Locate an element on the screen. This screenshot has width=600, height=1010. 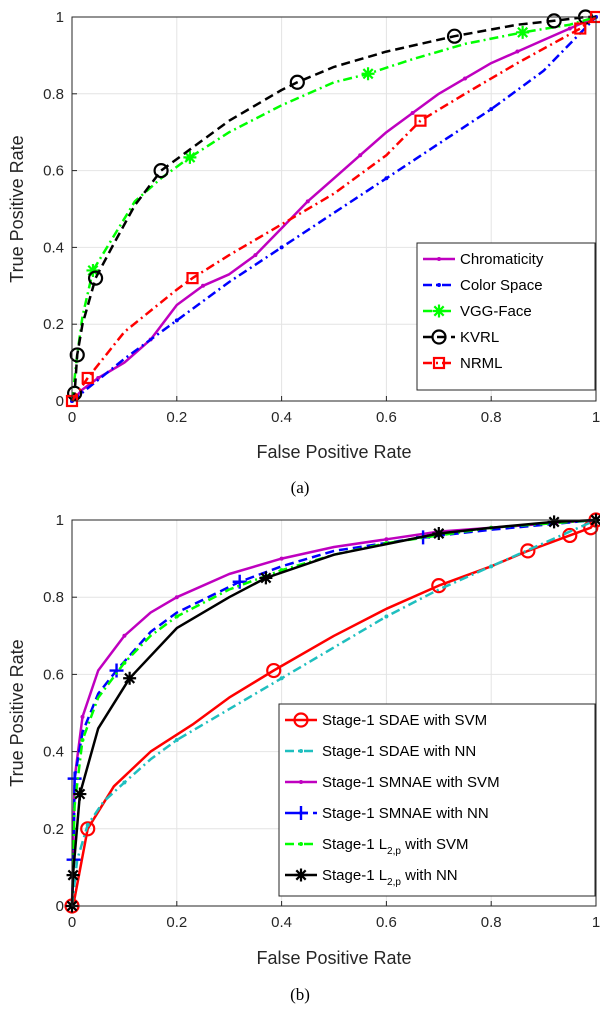
x-axis-label: False Positive Rate is located at coordinates (333, 958).